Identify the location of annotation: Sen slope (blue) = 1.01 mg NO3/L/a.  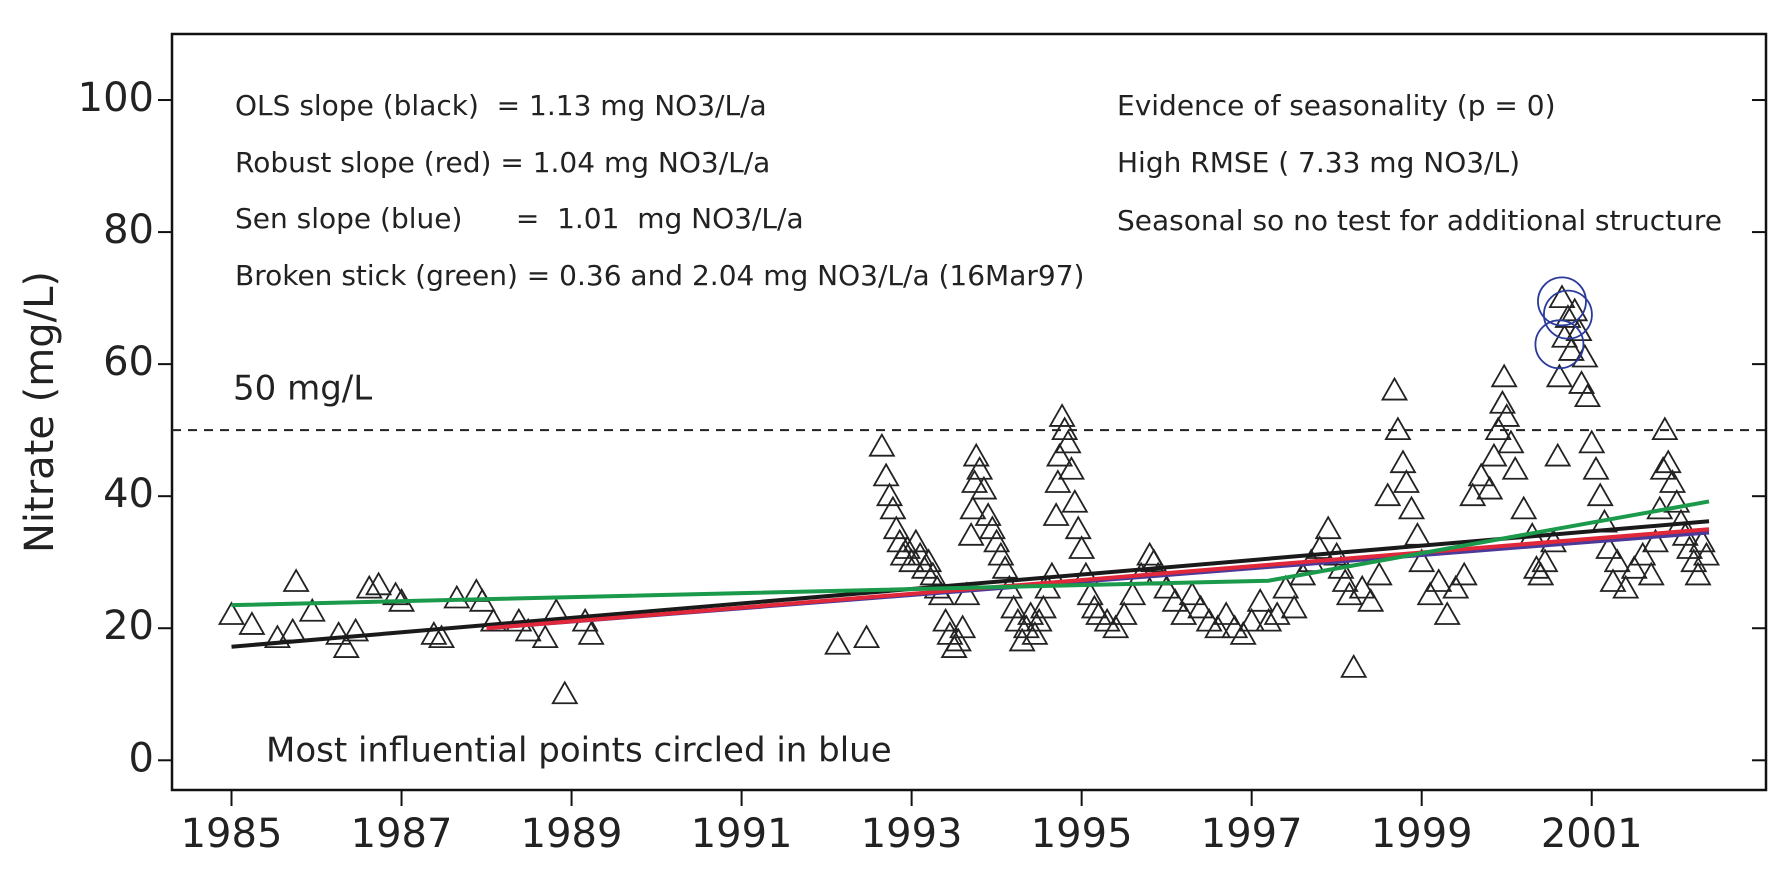
(519, 218).